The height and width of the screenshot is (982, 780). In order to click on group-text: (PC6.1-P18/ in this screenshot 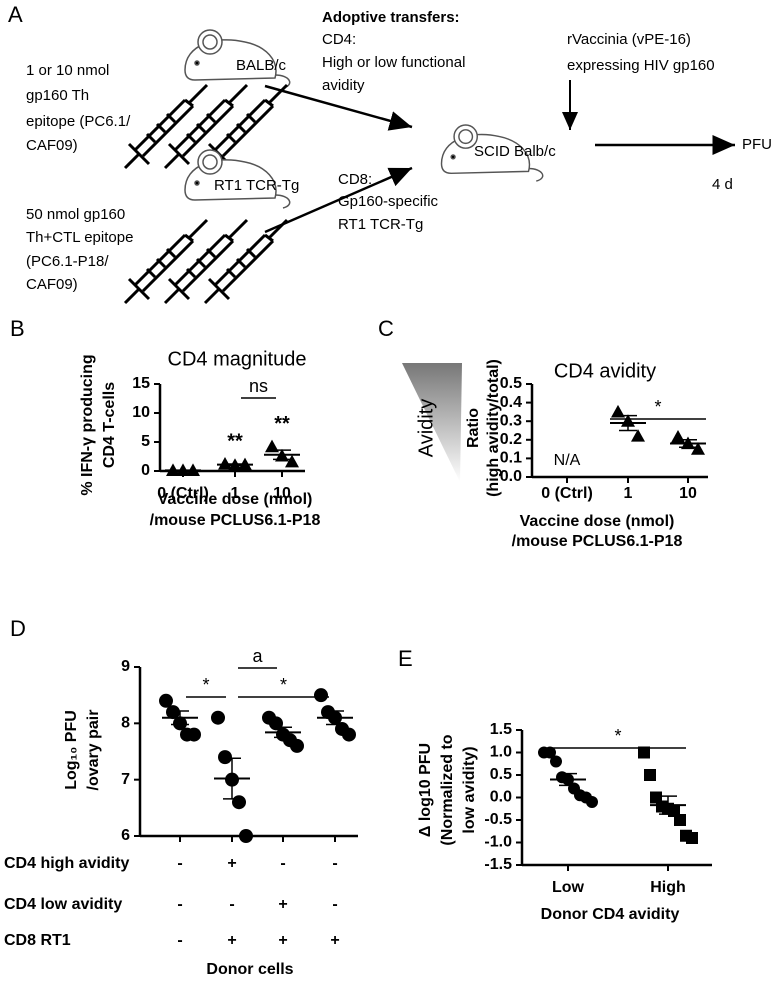, I will do `click(67, 261)`.